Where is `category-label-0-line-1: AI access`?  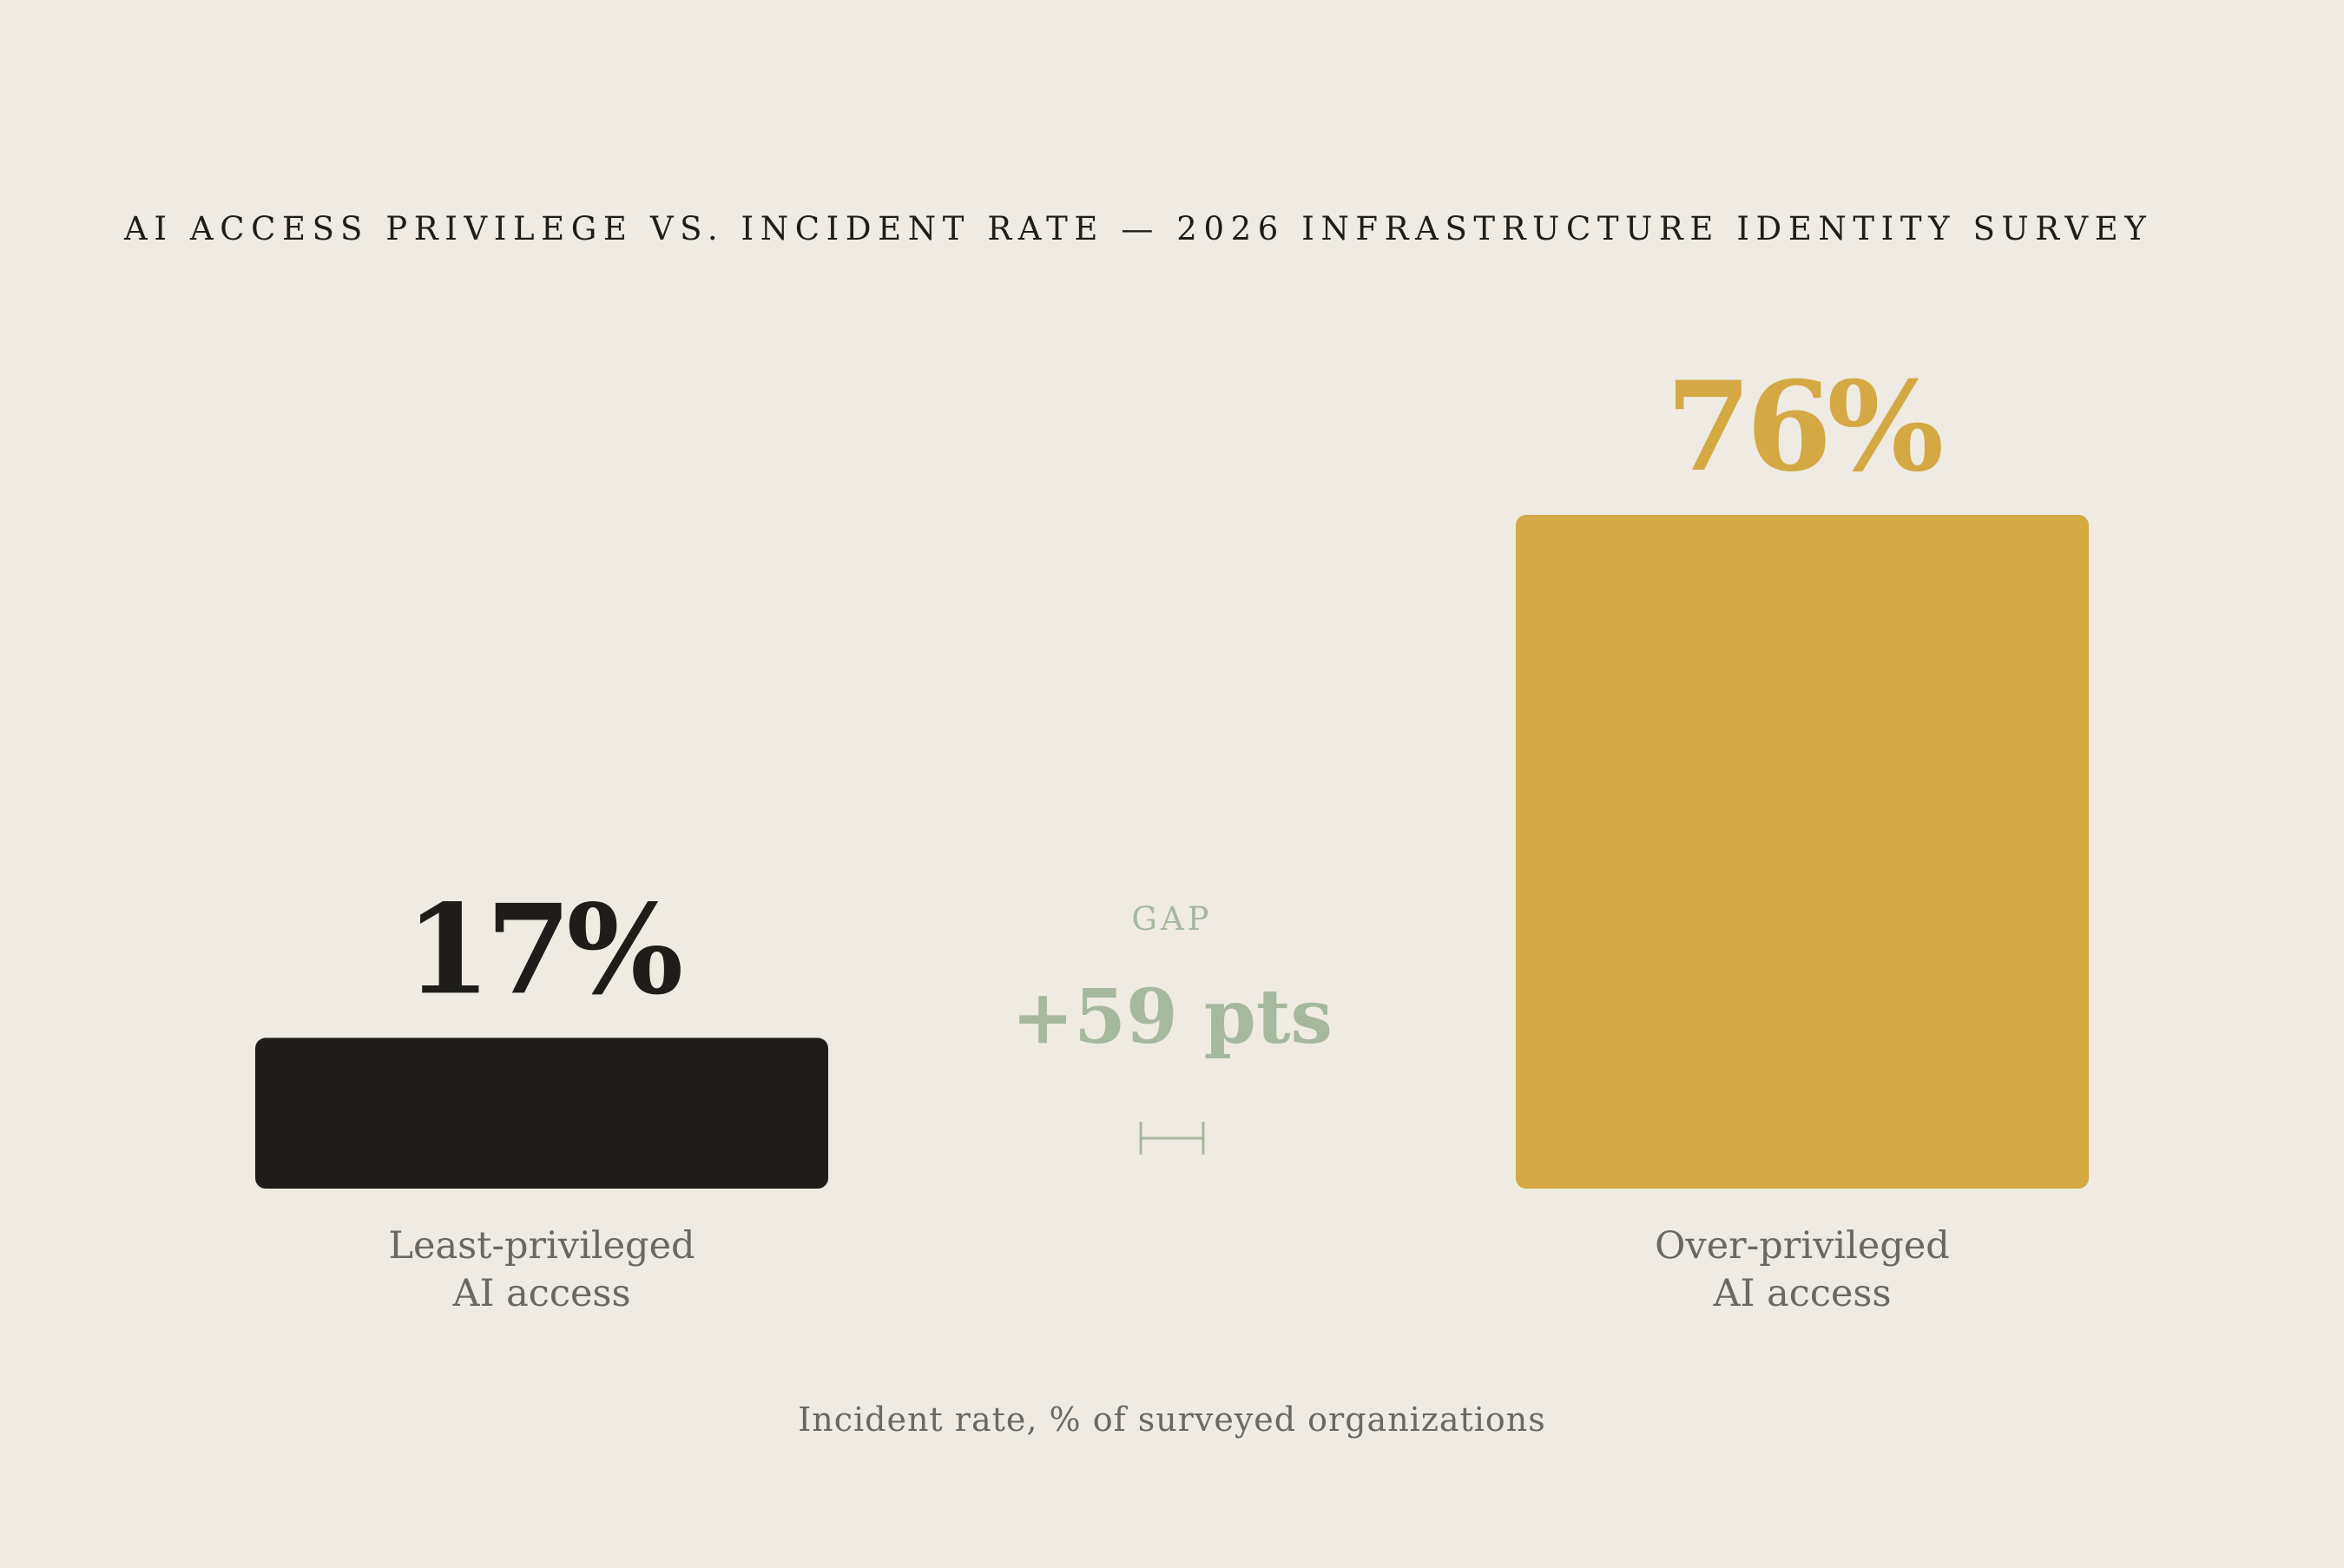 category-label-0-line-1: AI access is located at coordinates (540, 1293).